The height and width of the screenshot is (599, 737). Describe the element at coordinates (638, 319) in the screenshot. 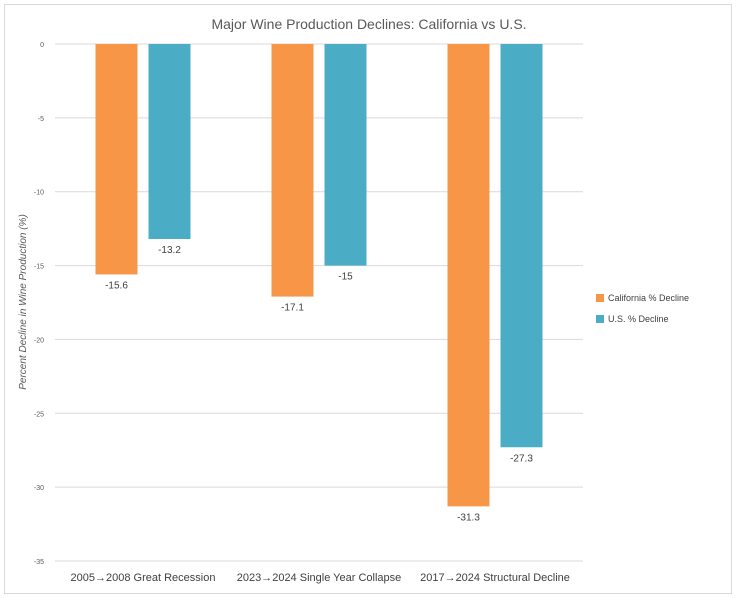

I see `legend-label-us: U.S. % Decline` at that location.